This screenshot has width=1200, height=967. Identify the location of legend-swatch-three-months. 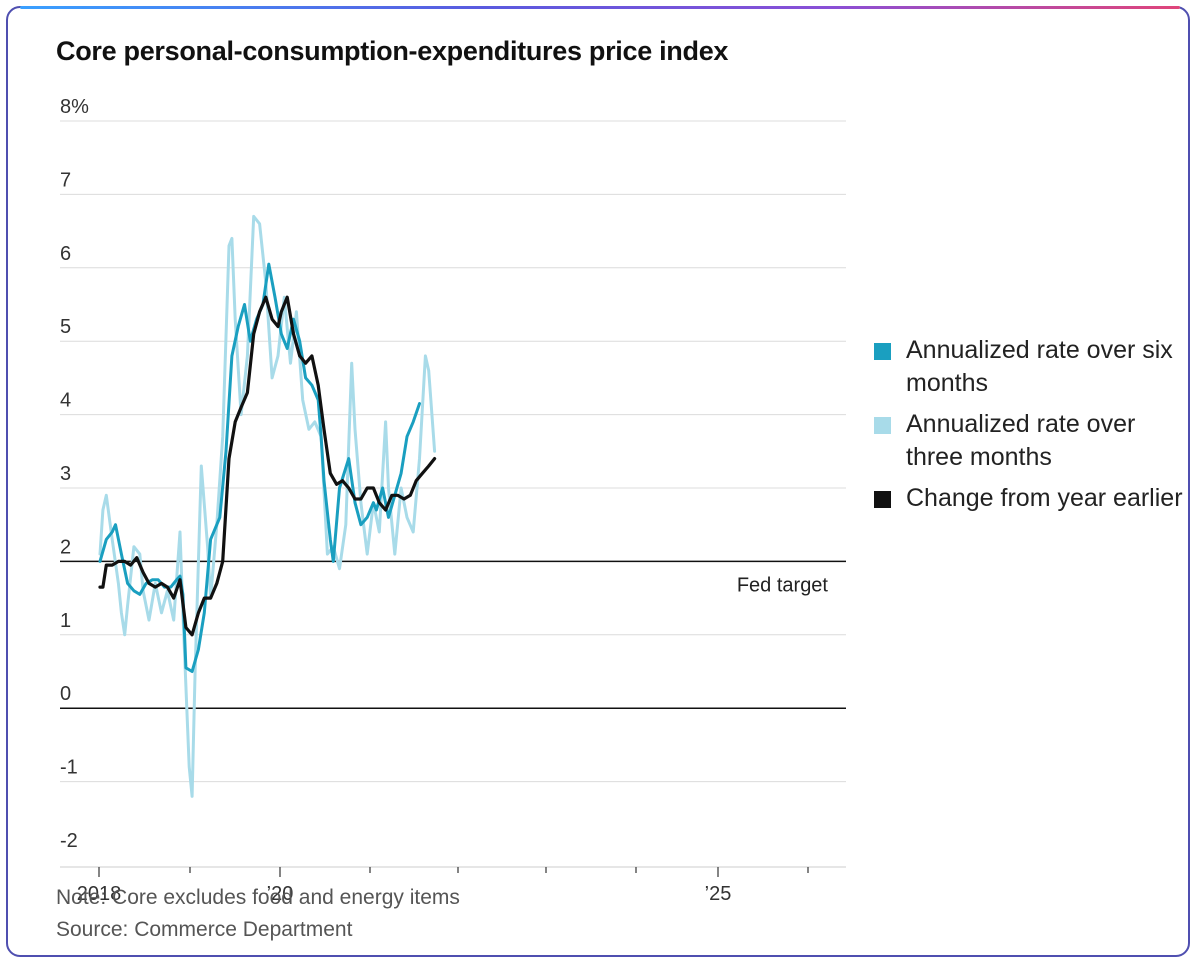
(882, 425).